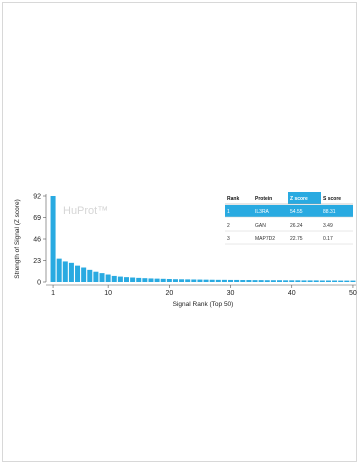 The image size is (361, 466). Describe the element at coordinates (37, 261) in the screenshot. I see `y-tick-label-23: 23` at that location.